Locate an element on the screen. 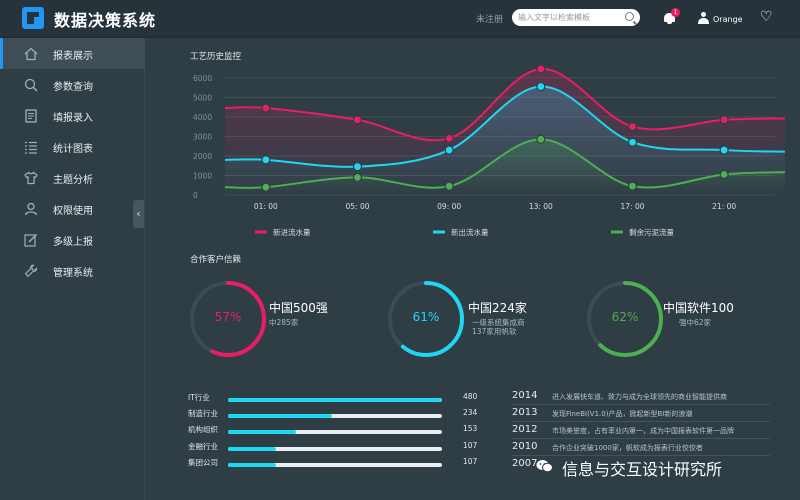 Image resolution: width=800 pixels, height=500 pixels. sidebar-item-label: 多级上报 is located at coordinates (73, 242).